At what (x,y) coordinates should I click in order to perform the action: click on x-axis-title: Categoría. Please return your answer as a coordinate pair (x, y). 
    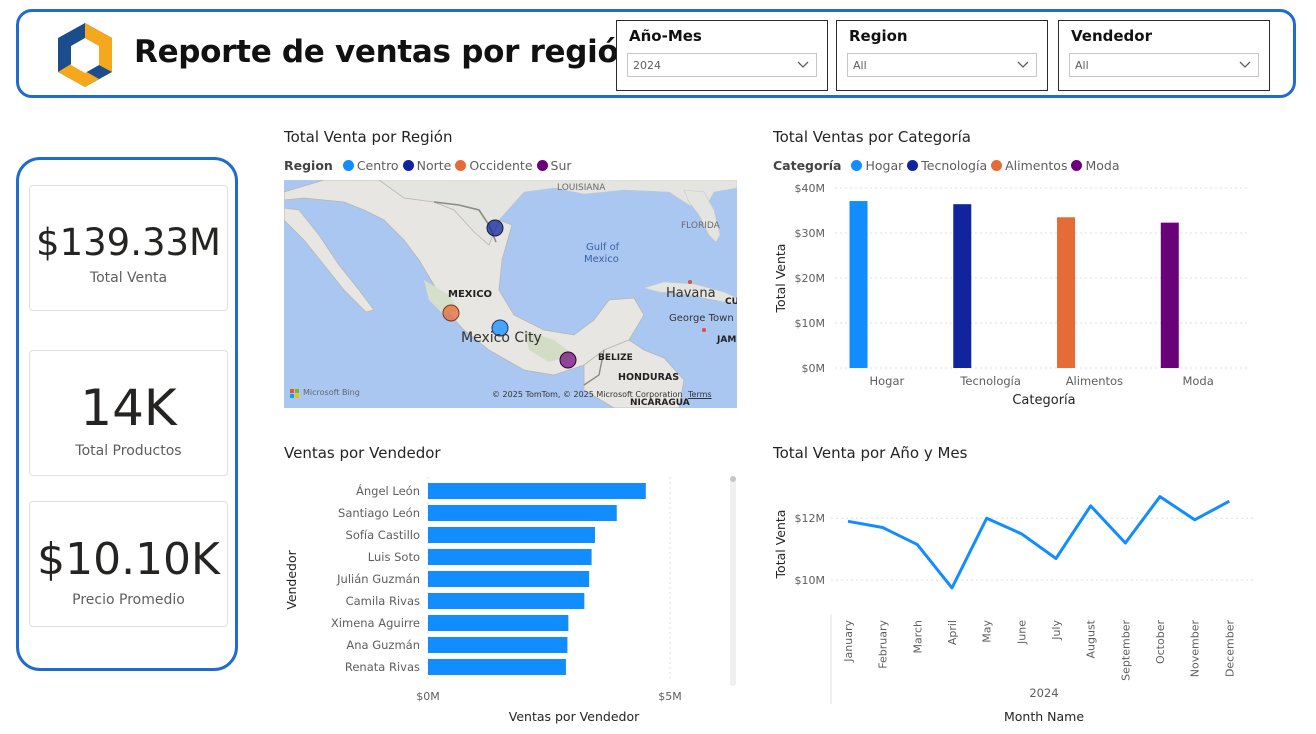
    Looking at the image, I should click on (1043, 400).